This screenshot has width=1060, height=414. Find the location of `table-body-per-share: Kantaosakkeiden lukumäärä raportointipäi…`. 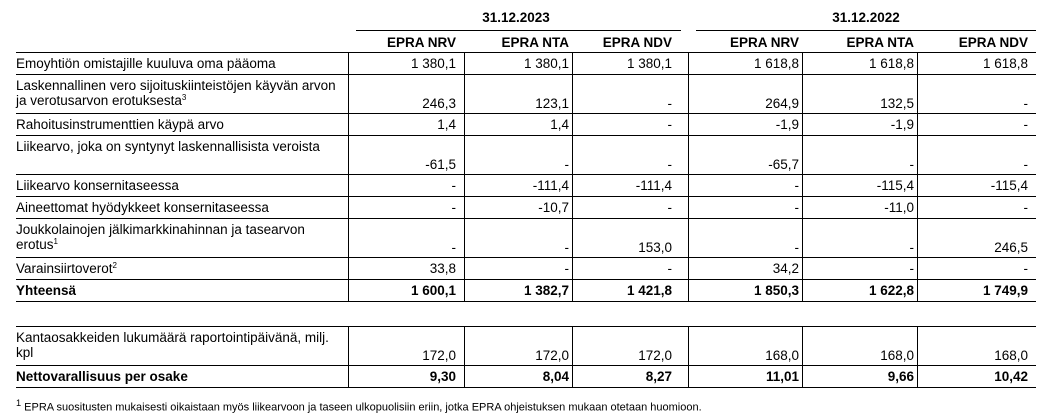

table-body-per-share: Kantaosakkeiden lukumäärä raportointipäi… is located at coordinates (526, 357).